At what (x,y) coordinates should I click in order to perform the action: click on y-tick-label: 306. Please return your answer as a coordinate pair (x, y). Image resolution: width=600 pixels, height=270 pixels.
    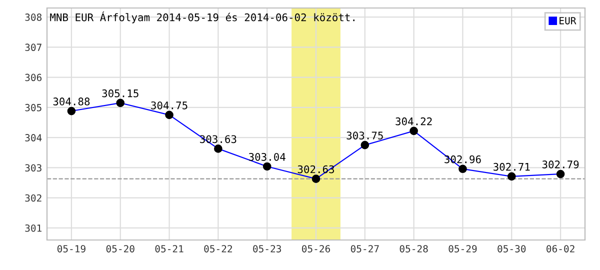
    Looking at the image, I should click on (33, 78).